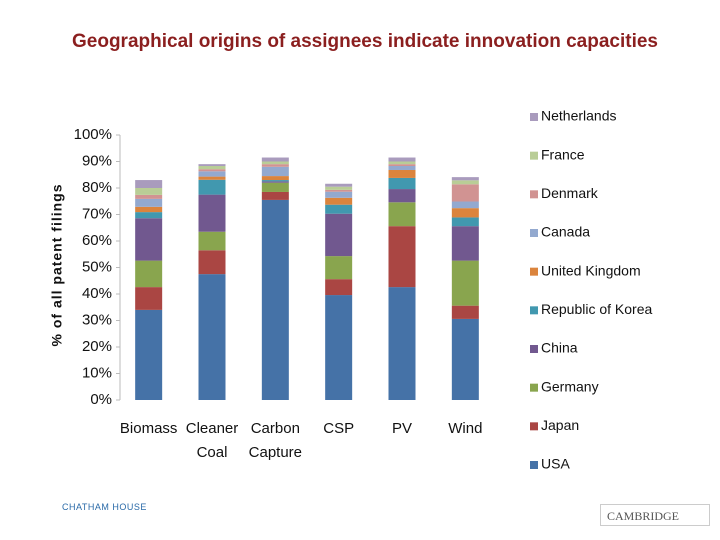 The image size is (720, 540). What do you see at coordinates (565, 232) in the screenshot?
I see `legend-label: Canada` at bounding box center [565, 232].